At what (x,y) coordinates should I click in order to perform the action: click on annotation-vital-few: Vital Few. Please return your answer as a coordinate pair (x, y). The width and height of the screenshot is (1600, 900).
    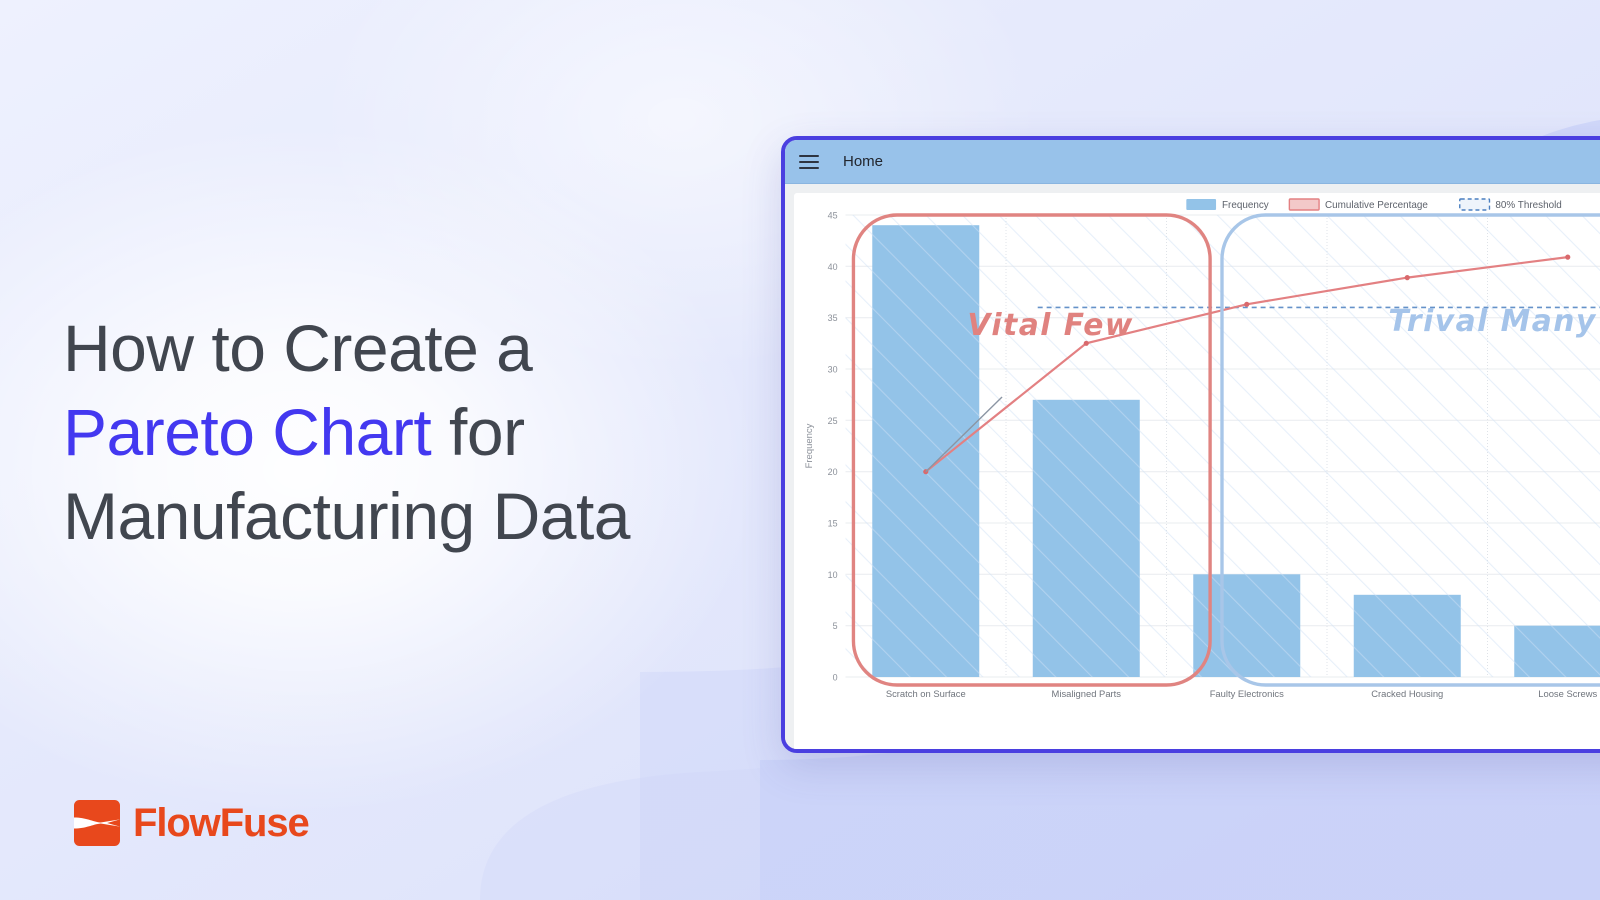
    Looking at the image, I should click on (1050, 325).